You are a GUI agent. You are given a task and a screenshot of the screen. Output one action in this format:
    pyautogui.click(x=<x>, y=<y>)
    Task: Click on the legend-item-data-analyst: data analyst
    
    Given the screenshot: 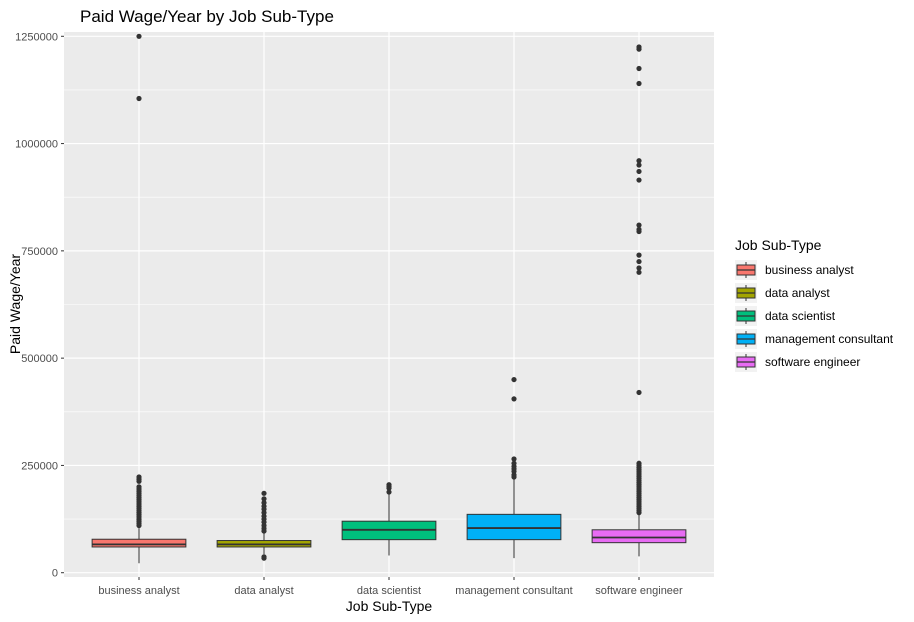 What is the action you would take?
    pyautogui.click(x=782, y=293)
    